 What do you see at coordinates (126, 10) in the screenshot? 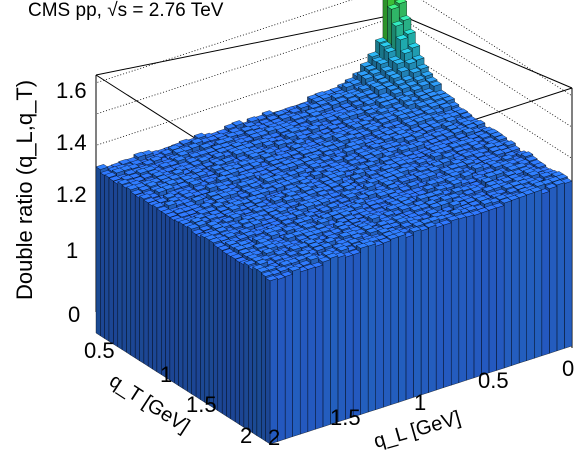
I see `chart-title: CMS pp, √s = 2.76 TeV` at bounding box center [126, 10].